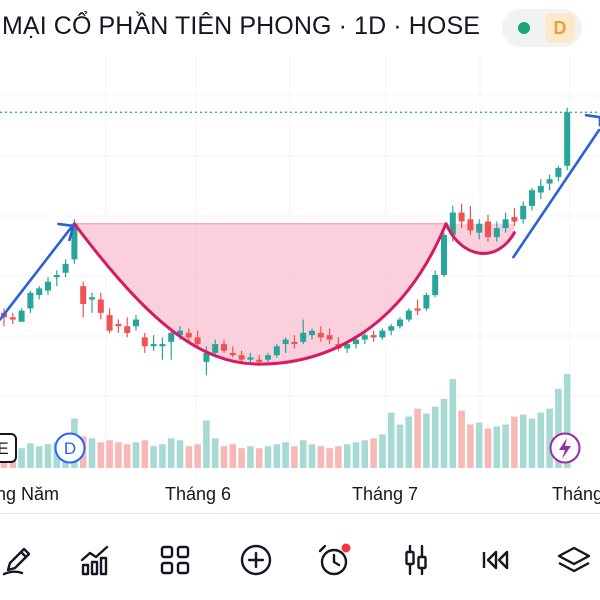 This screenshot has width=600, height=600. What do you see at coordinates (574, 560) in the screenshot?
I see `layers-icon` at bounding box center [574, 560].